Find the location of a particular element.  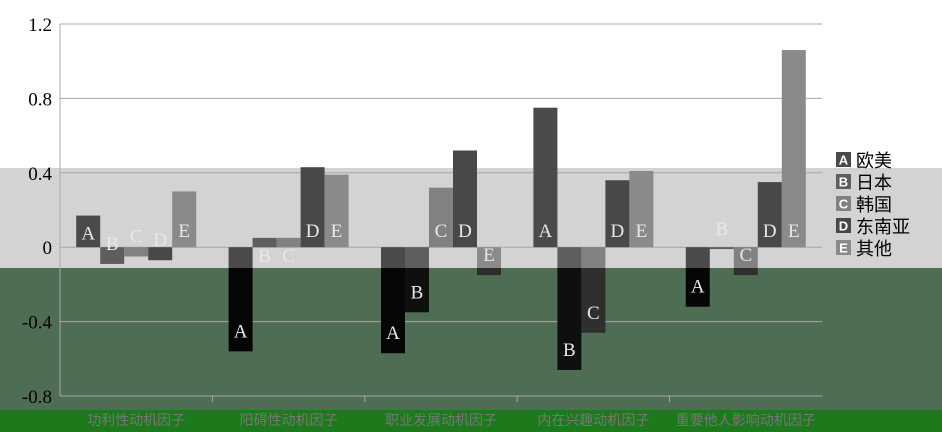

legend-item-D: D 东南亚 is located at coordinates (873, 227).